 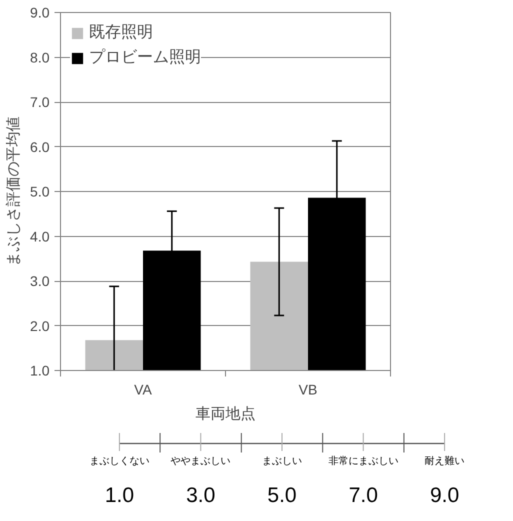 What do you see at coordinates (40, 326) in the screenshot?
I see `y-tick-label: 2.0` at bounding box center [40, 326].